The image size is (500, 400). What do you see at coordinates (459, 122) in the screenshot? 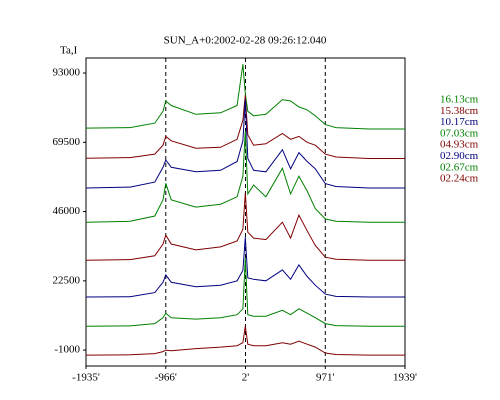
I see `legend-entry: 10.17cm` at bounding box center [459, 122].